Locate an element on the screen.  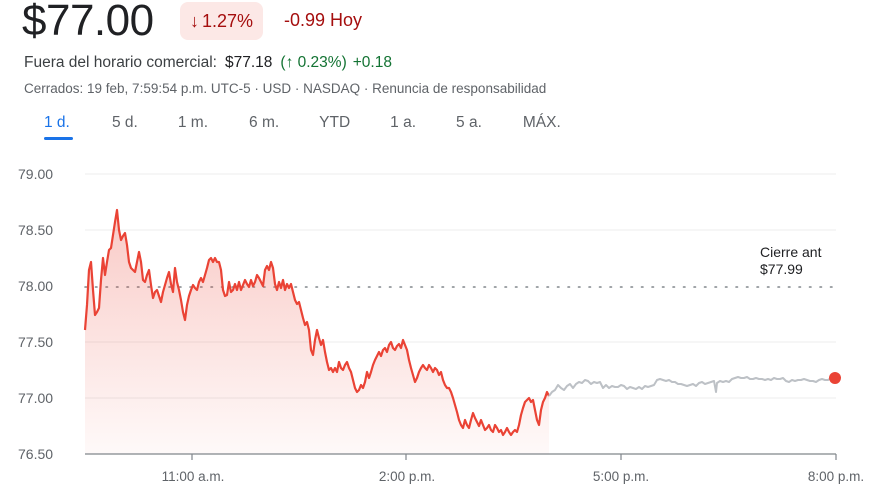
y-tick-79: 79.00 is located at coordinates (36, 174).